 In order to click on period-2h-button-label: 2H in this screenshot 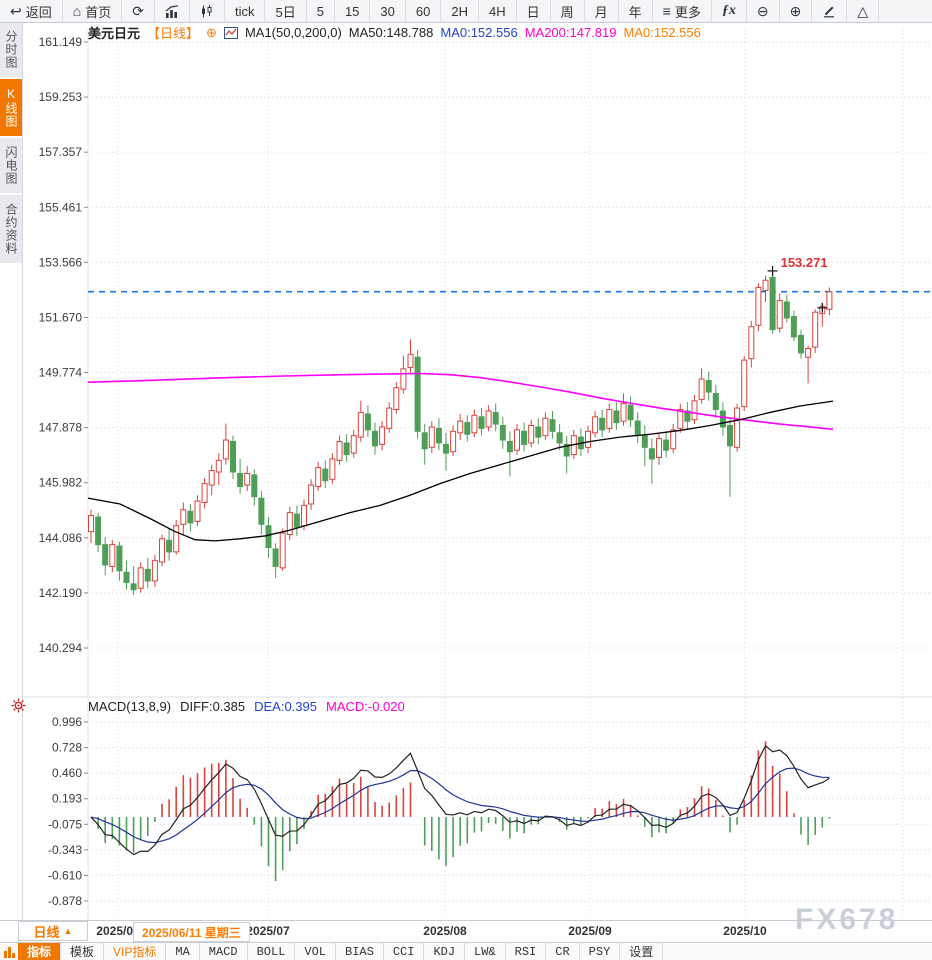, I will do `click(459, 11)`.